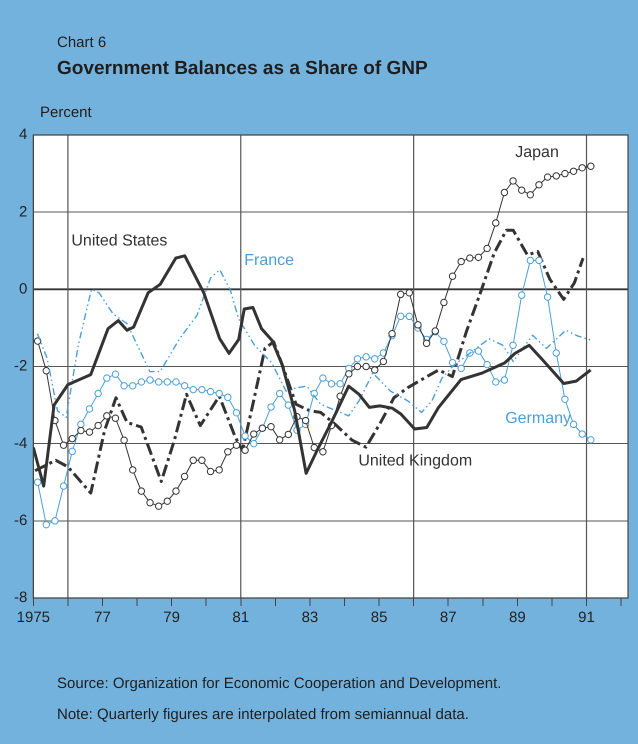 The image size is (638, 744). What do you see at coordinates (102, 617) in the screenshot?
I see `x-tick-label: 77` at bounding box center [102, 617].